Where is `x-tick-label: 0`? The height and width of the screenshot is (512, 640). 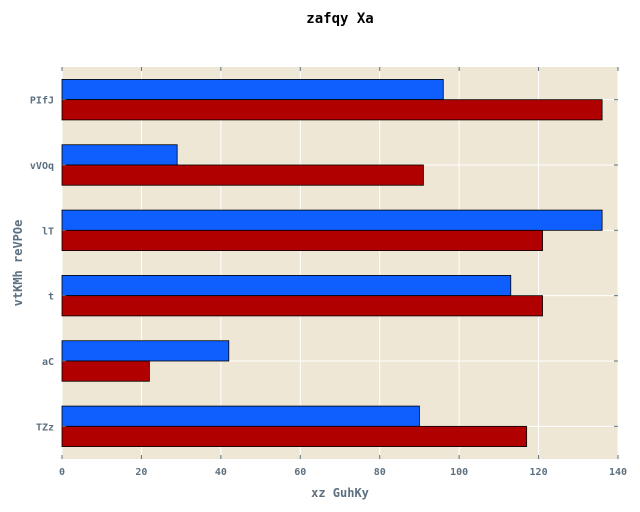
x-tick-label: 0 is located at coordinates (62, 472).